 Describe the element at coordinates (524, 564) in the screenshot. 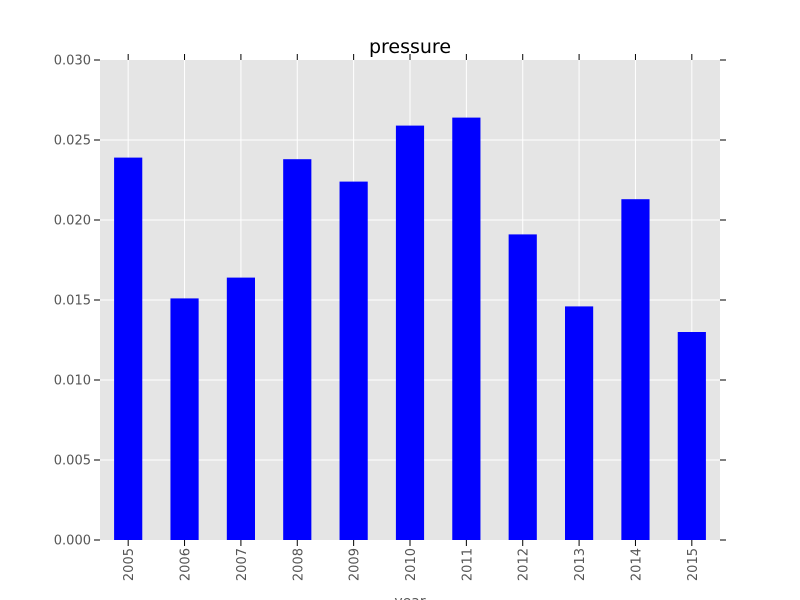

I see `x-tick-label: 2012` at that location.